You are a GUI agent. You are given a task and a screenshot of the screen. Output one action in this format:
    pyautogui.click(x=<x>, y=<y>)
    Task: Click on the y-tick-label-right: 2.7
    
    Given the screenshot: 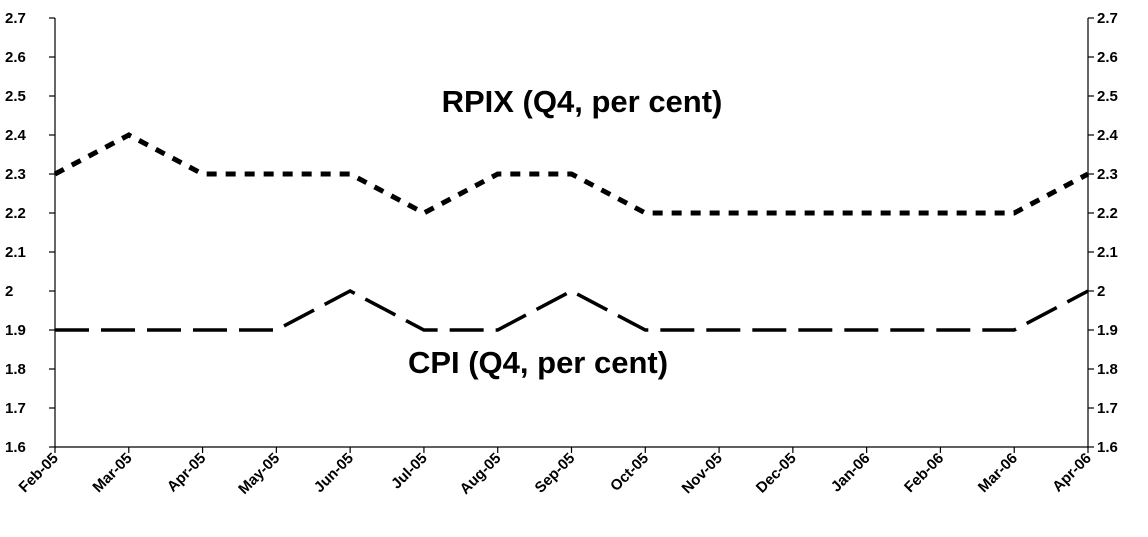 What is the action you would take?
    pyautogui.click(x=1107, y=18)
    